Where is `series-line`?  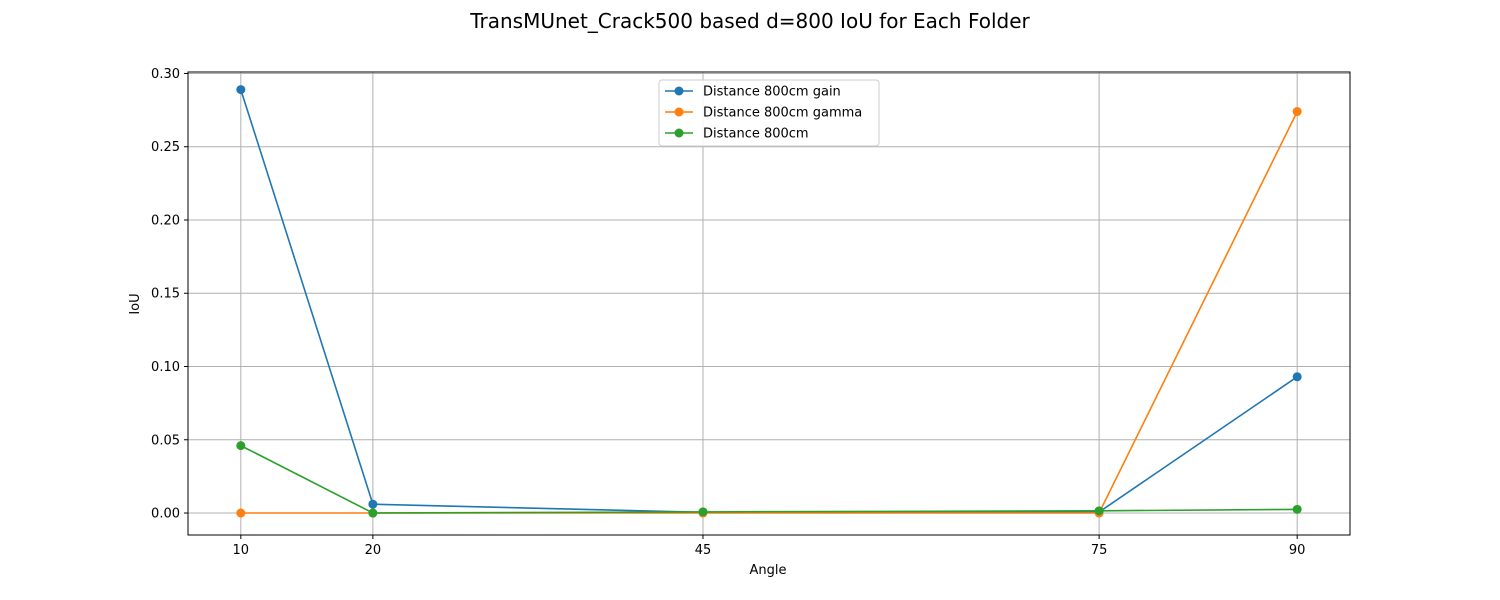 series-line is located at coordinates (769, 479).